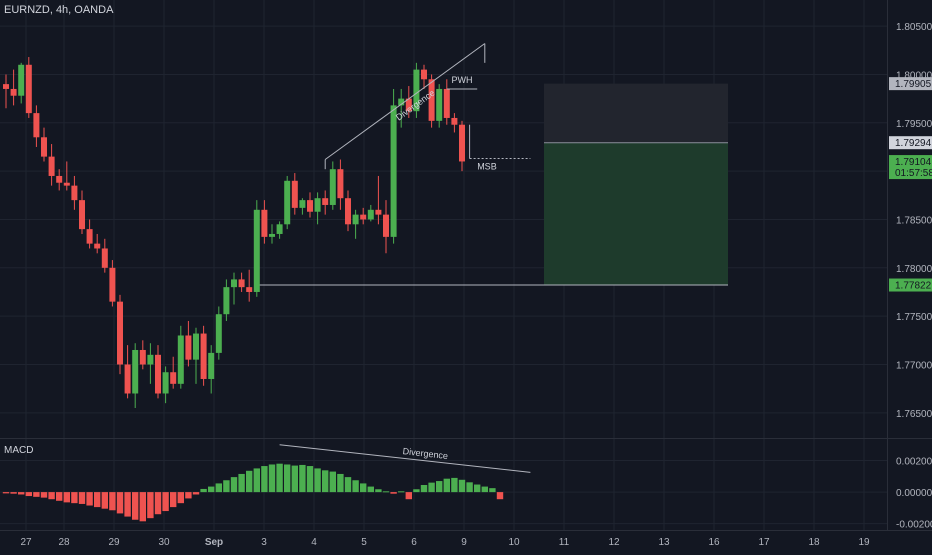 The height and width of the screenshot is (555, 932). What do you see at coordinates (914, 317) in the screenshot?
I see `price-tick-label: 1.77500` at bounding box center [914, 317].